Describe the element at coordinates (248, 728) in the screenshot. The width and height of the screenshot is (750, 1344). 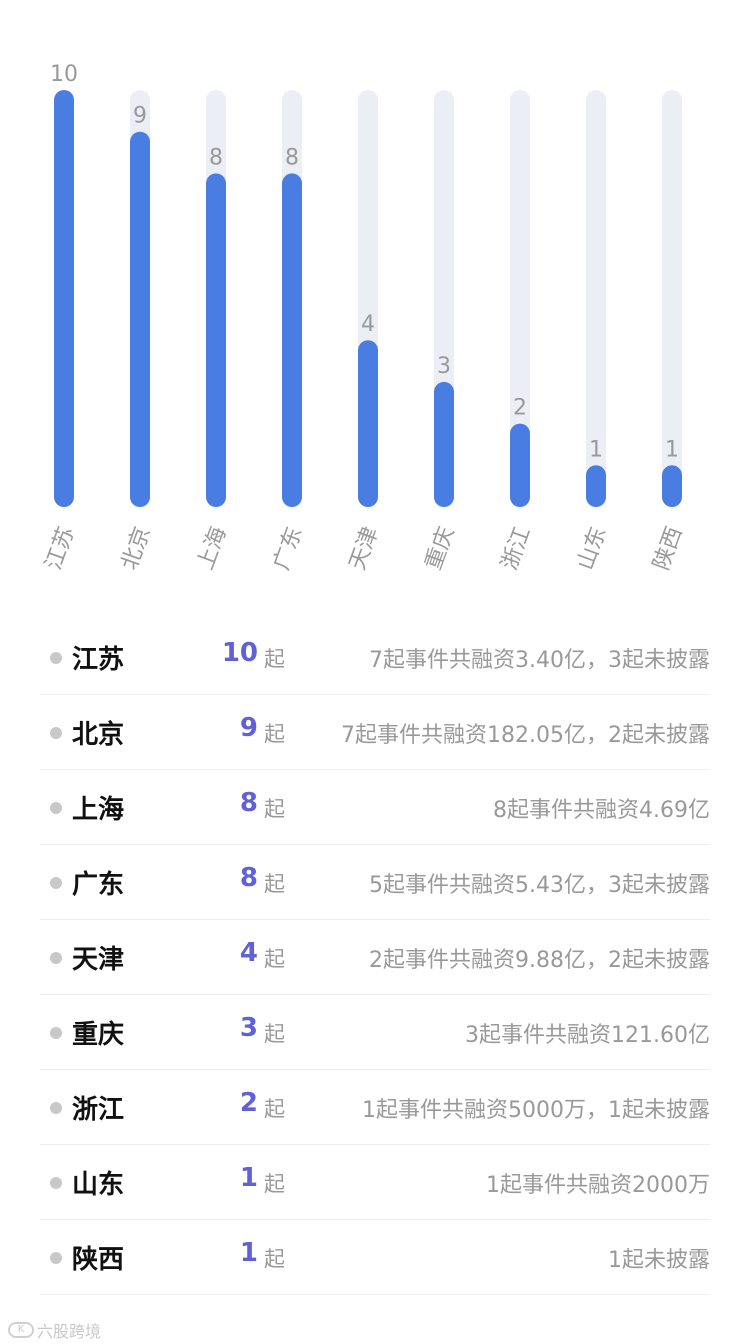
I see `event-count: 9` at that location.